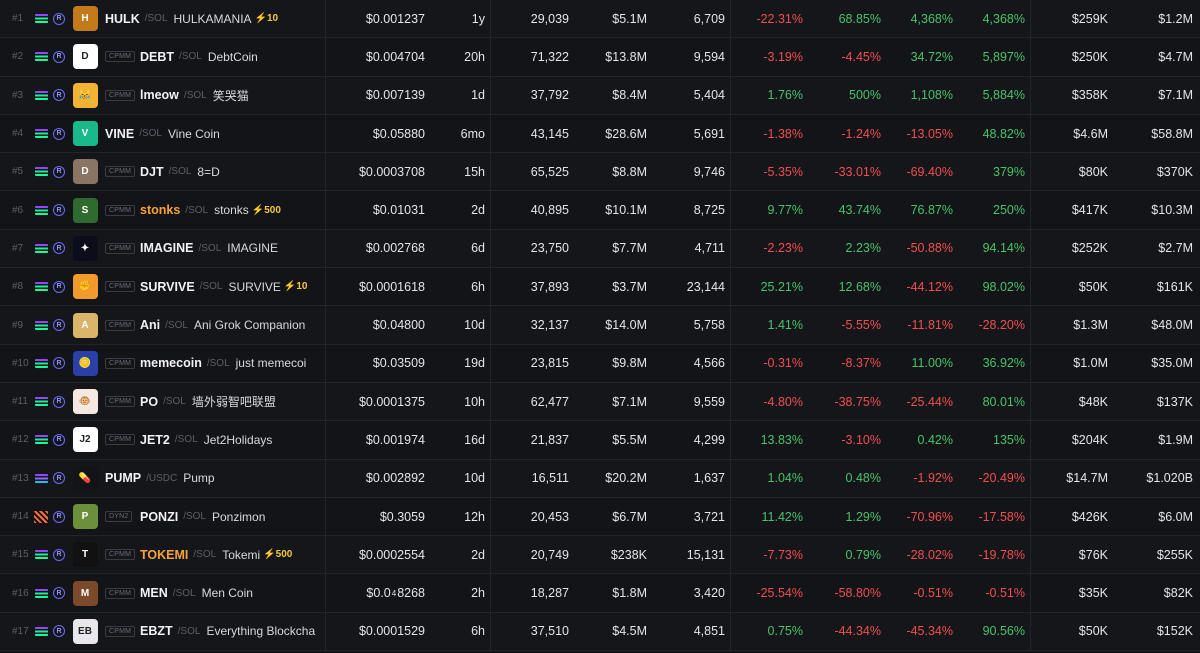 The image size is (1200, 653). What do you see at coordinates (395, 593) in the screenshot?
I see `price-cell: $0.0 4 8268` at bounding box center [395, 593].